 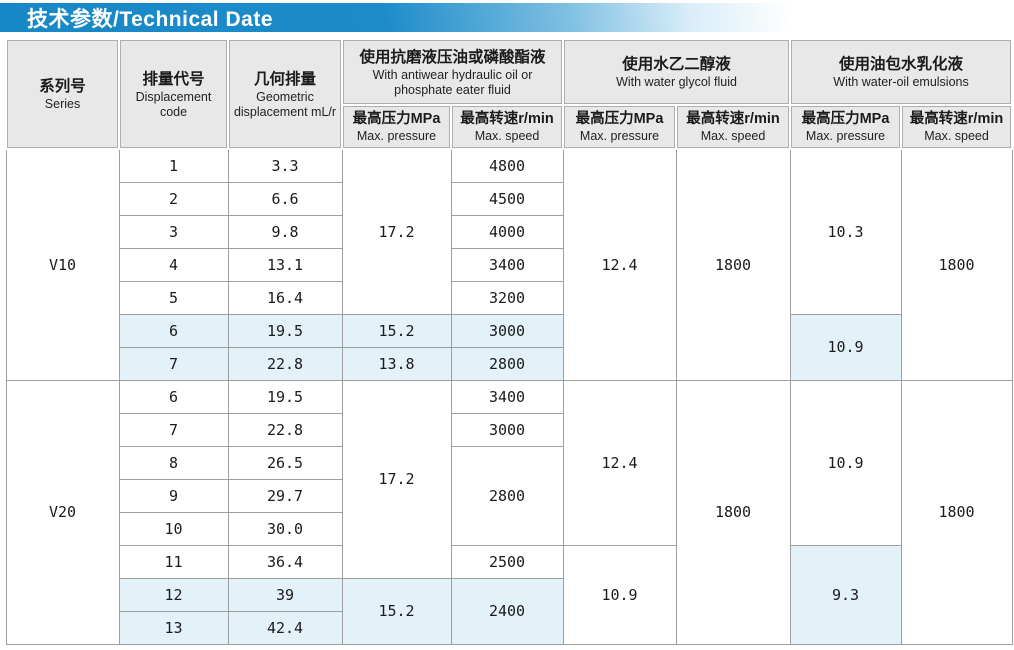 I want to click on col-header-displacement-en: Geometric displacement mL/r, so click(x=285, y=104).